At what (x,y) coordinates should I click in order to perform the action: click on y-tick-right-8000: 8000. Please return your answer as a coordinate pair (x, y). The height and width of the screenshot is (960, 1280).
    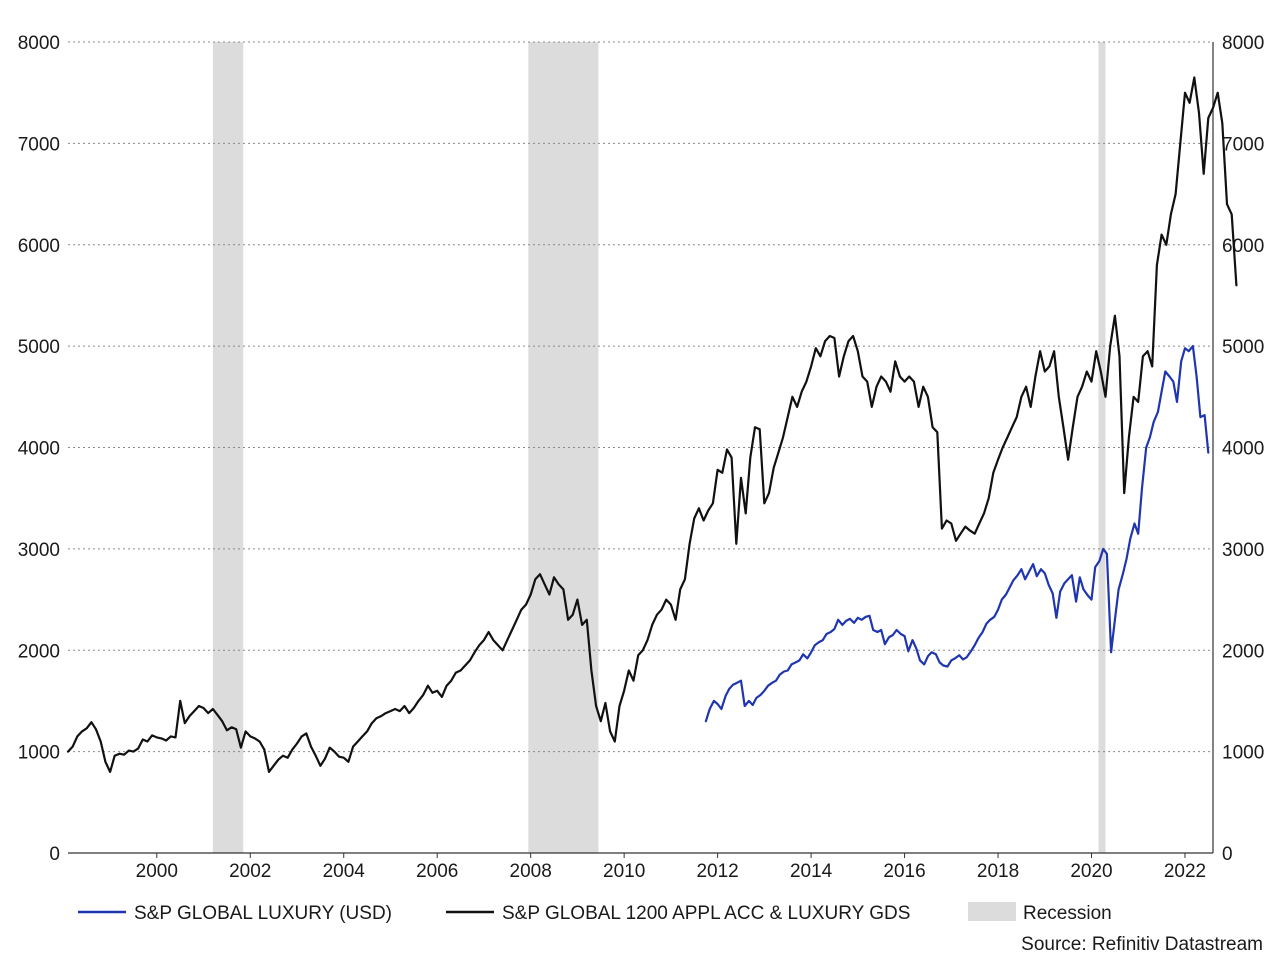
    Looking at the image, I should click on (1243, 43).